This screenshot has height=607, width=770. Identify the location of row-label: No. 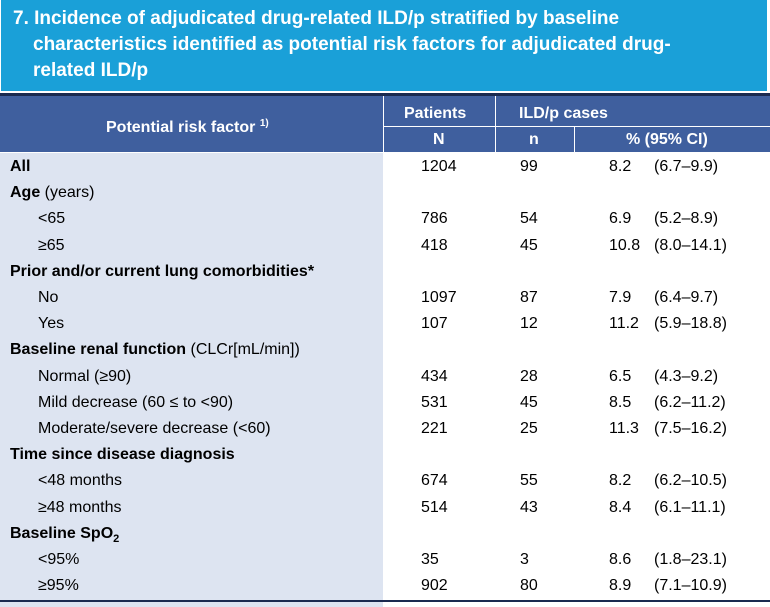
(48, 298).